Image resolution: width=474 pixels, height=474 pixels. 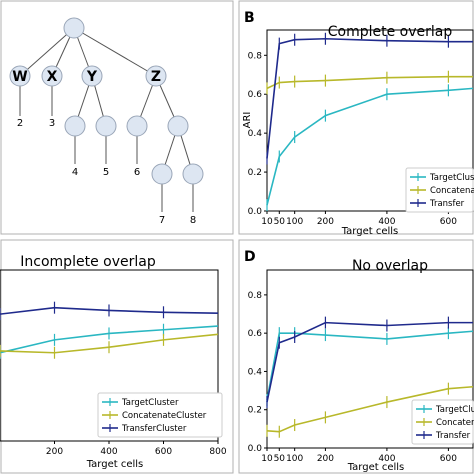 I want to click on tree-node-y, so click(x=92, y=76).